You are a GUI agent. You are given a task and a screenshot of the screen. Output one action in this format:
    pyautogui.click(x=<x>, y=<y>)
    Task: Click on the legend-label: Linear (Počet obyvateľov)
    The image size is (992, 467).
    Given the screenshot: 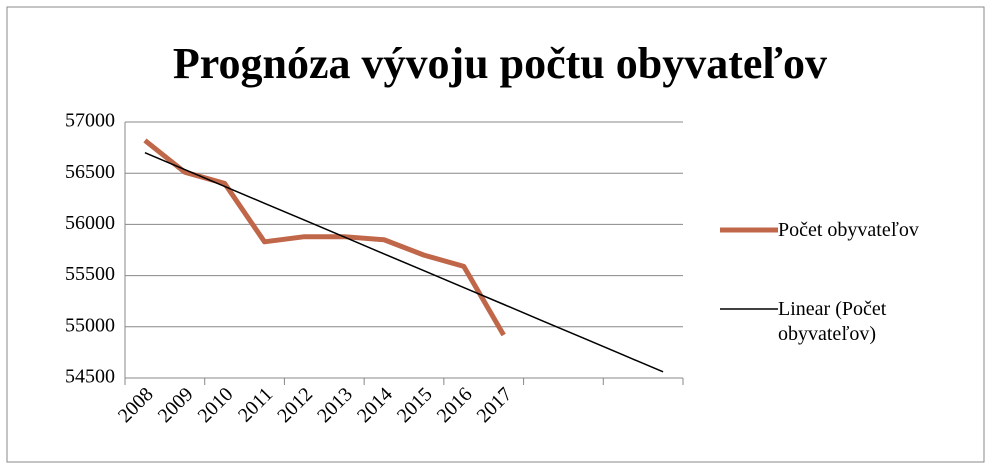 What is the action you would take?
    pyautogui.click(x=832, y=321)
    